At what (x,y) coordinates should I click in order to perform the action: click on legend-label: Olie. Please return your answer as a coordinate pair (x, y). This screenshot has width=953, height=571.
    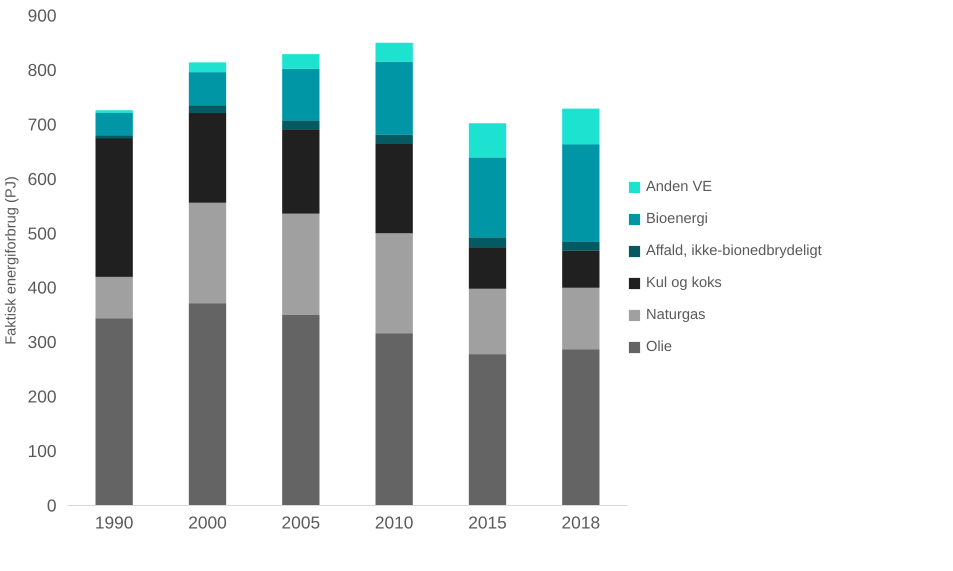
    Looking at the image, I should click on (659, 347).